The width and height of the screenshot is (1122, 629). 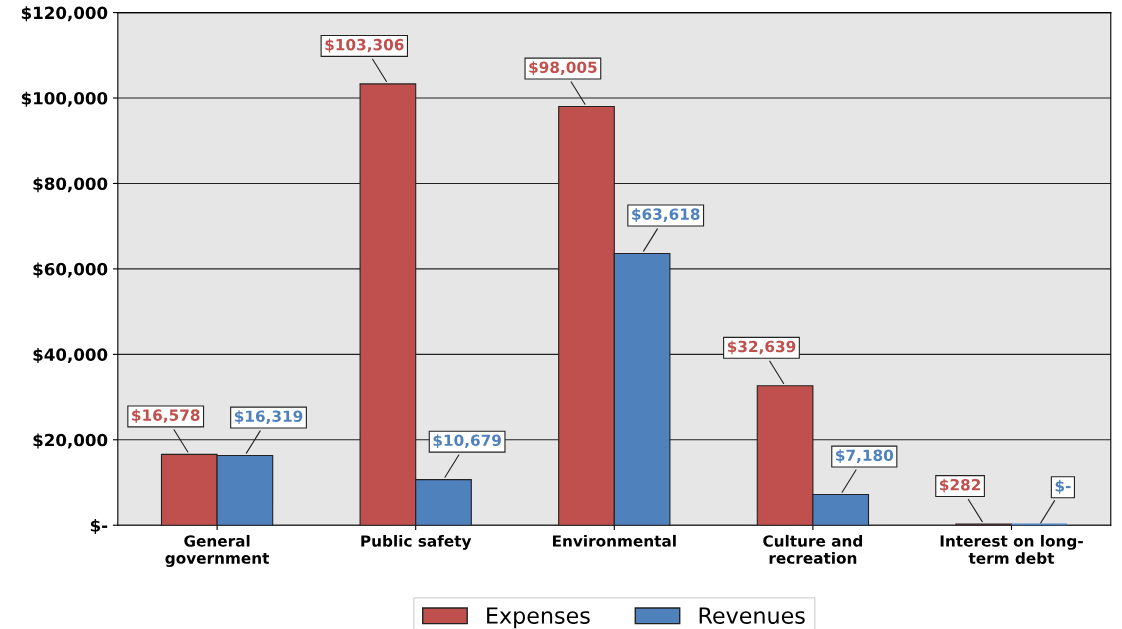 What do you see at coordinates (70, 356) in the screenshot?
I see `y-tick-label: $40,000` at bounding box center [70, 356].